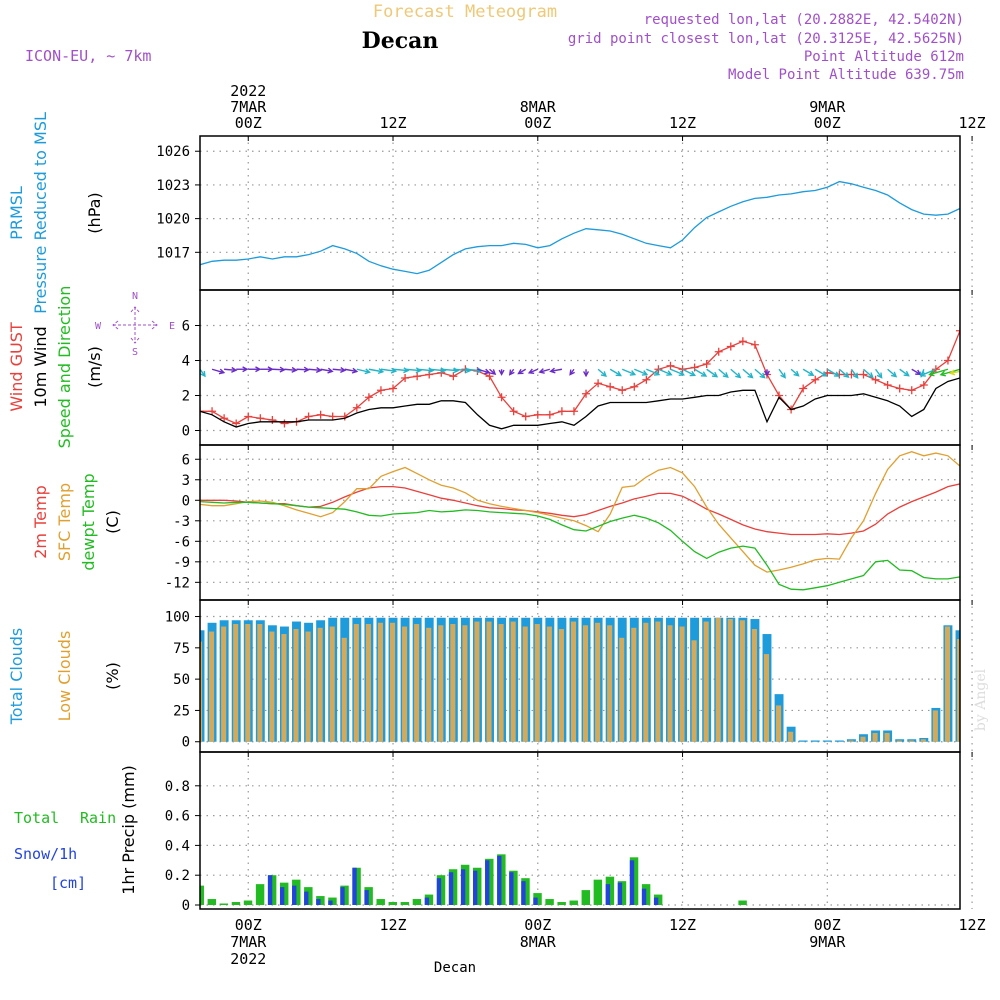  What do you see at coordinates (40, 213) in the screenshot?
I see `panel-label: Pressure Reduced to MSL` at bounding box center [40, 213].